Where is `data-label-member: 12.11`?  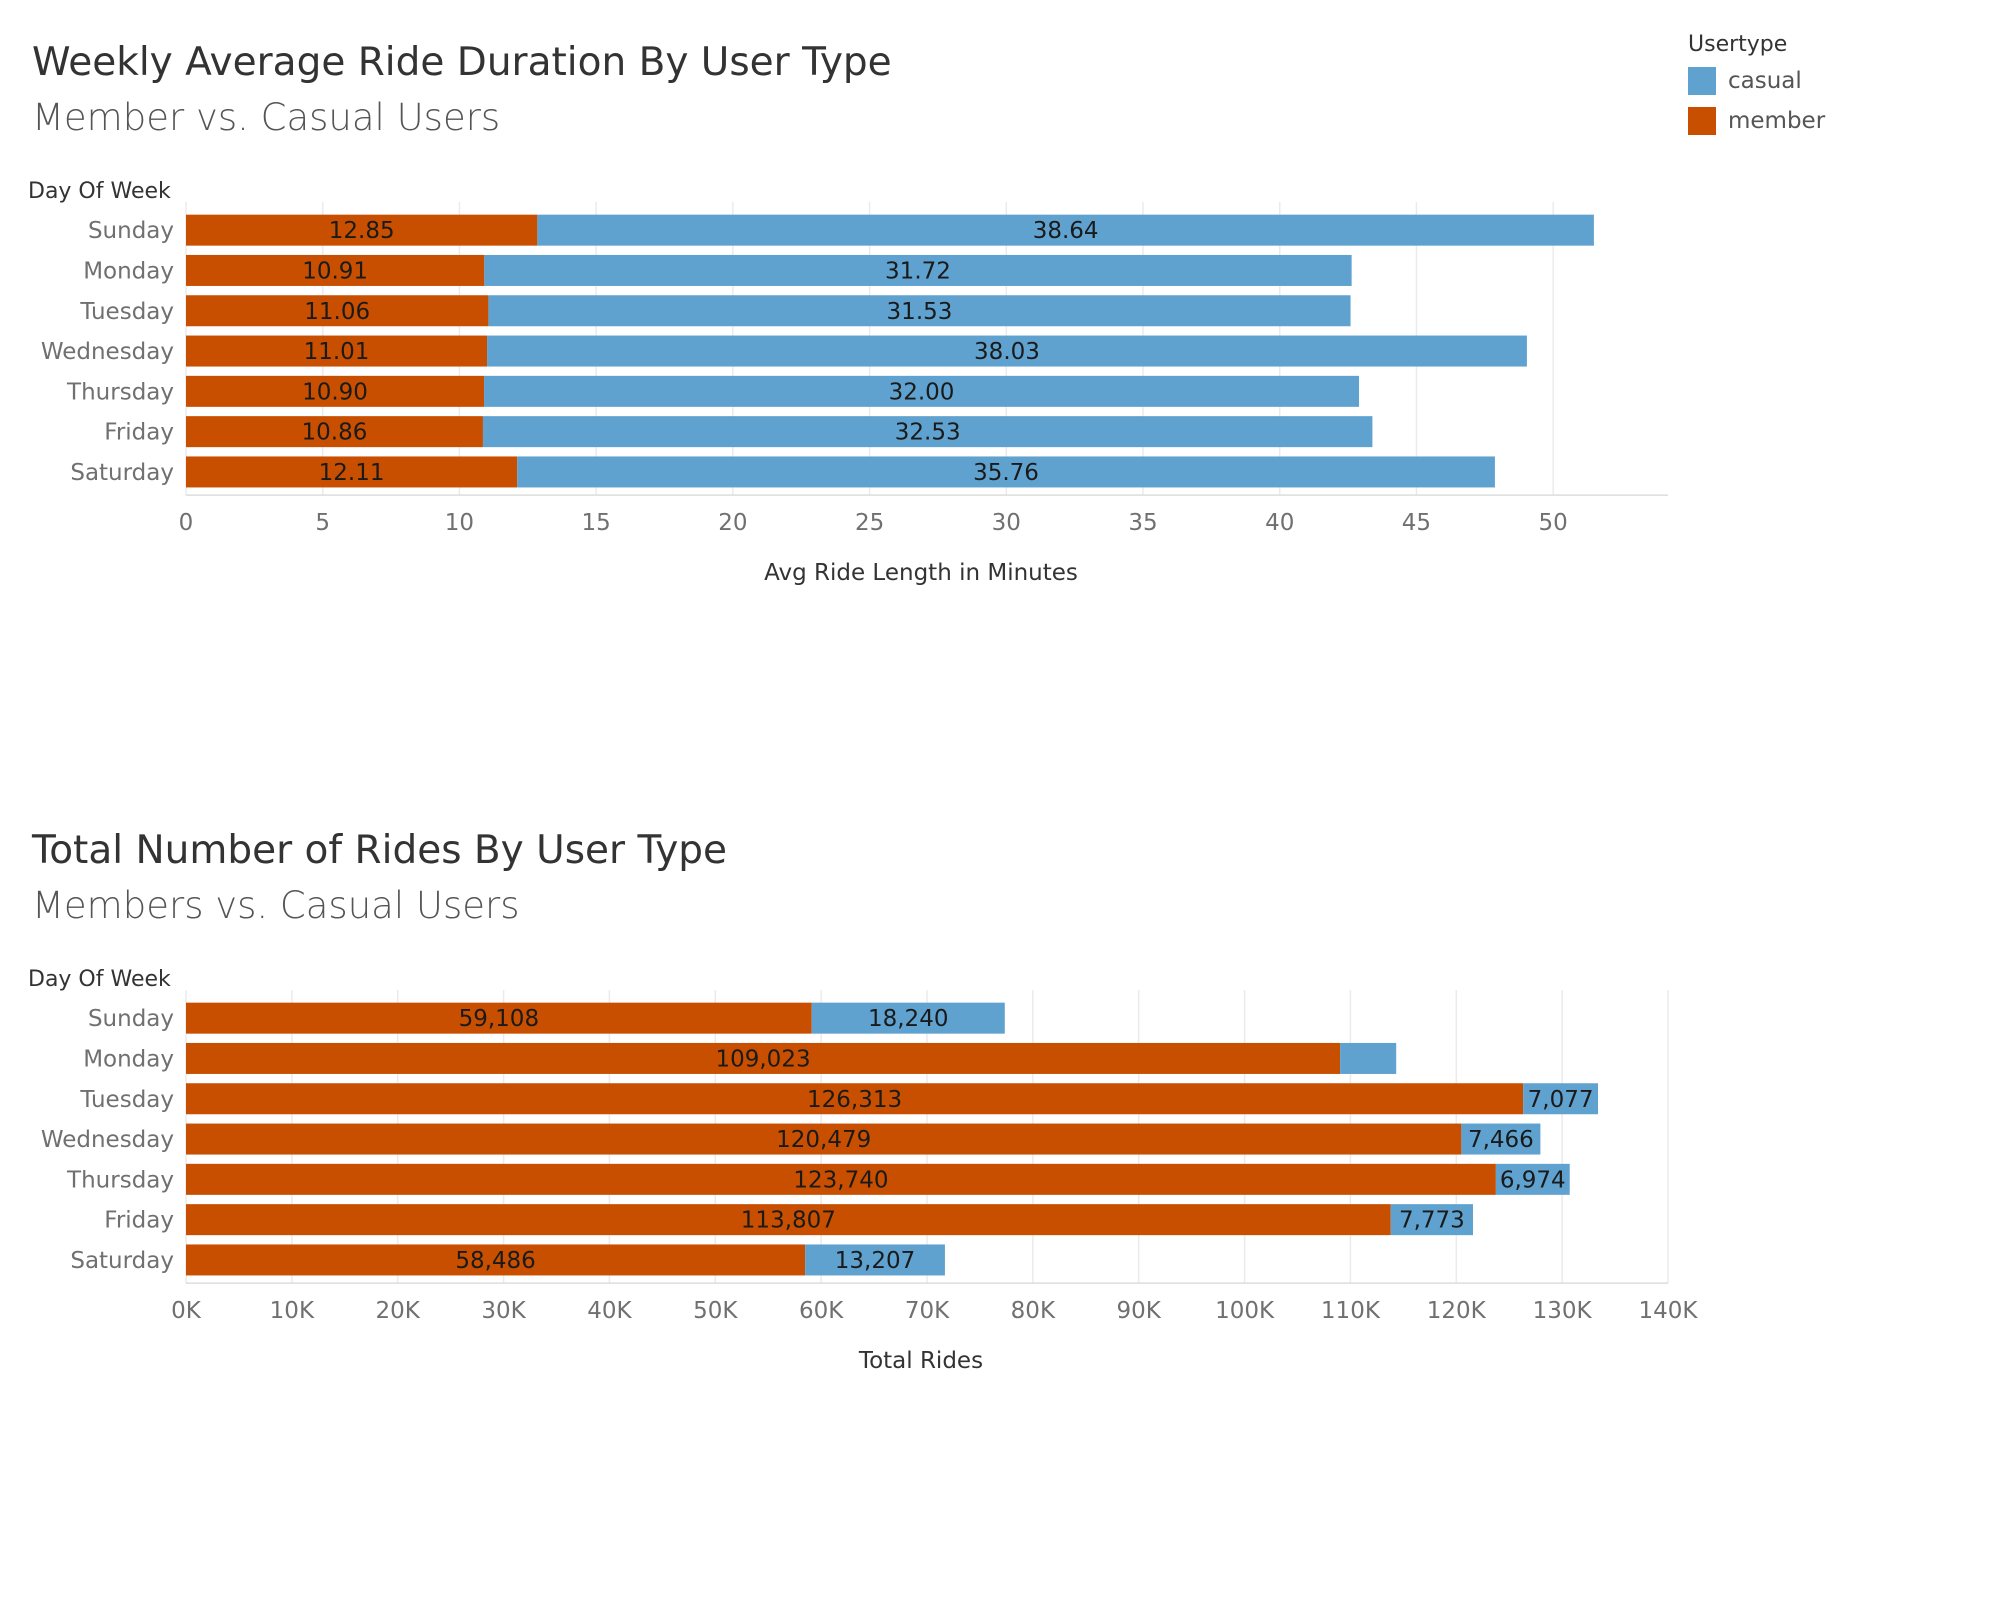
data-label-member: 12.11 is located at coordinates (352, 473).